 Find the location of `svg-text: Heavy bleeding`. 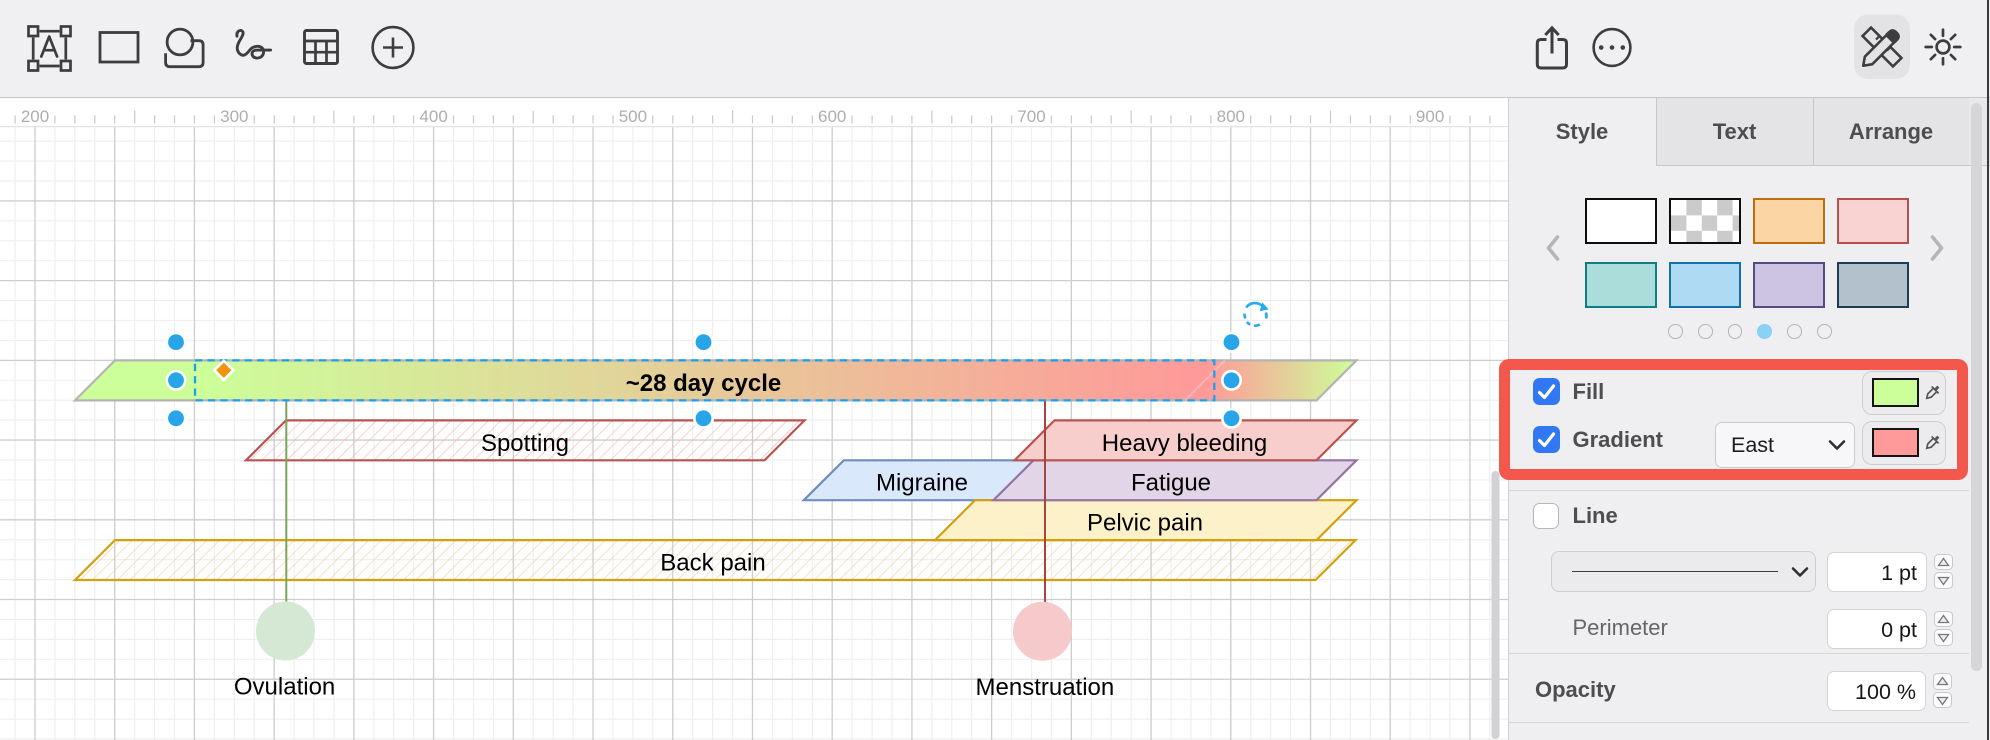

svg-text: Heavy bleeding is located at coordinates (1184, 443).